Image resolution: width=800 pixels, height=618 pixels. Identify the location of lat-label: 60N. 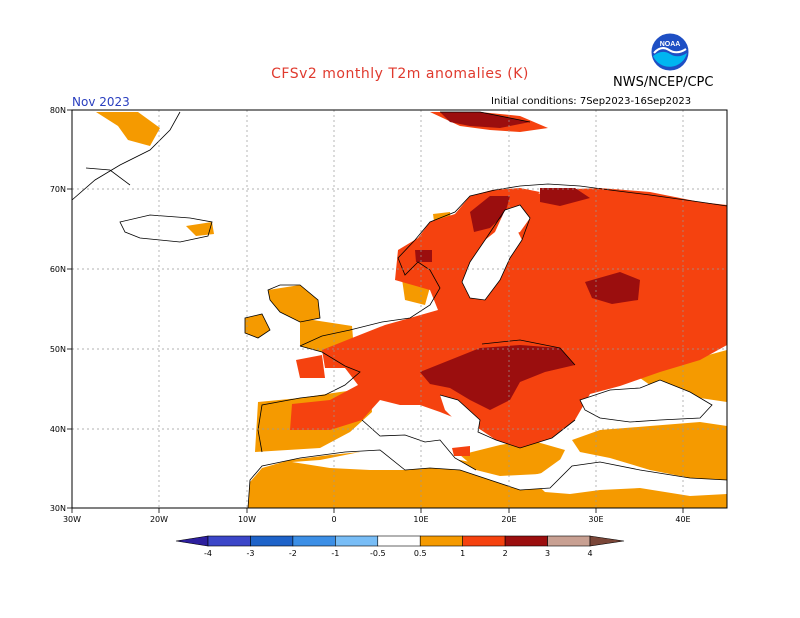
(58, 269).